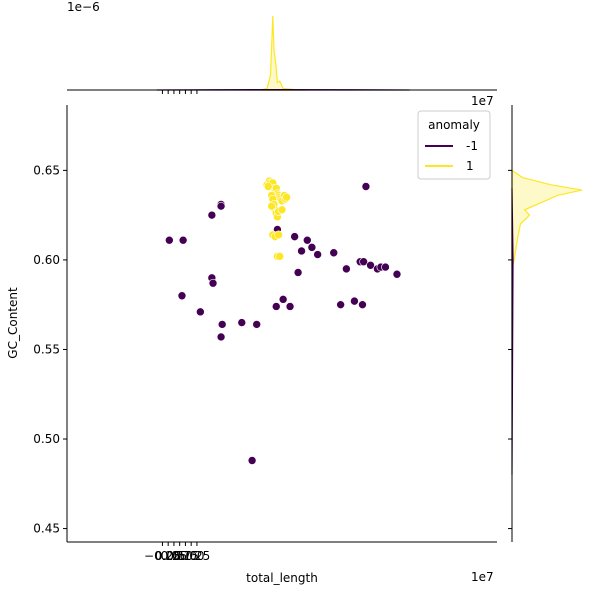  Describe the element at coordinates (46, 439) in the screenshot. I see `y-tick-label-1: 0.50` at that location.